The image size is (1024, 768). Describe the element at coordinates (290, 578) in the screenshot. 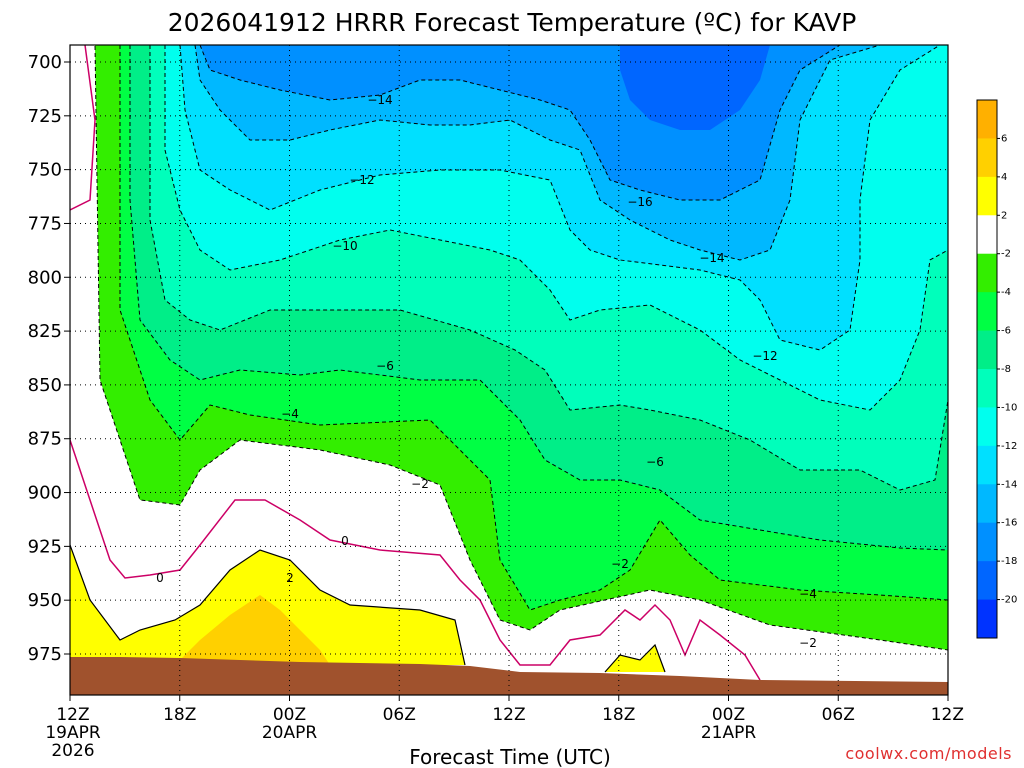

I see `contour-label: 2` at that location.